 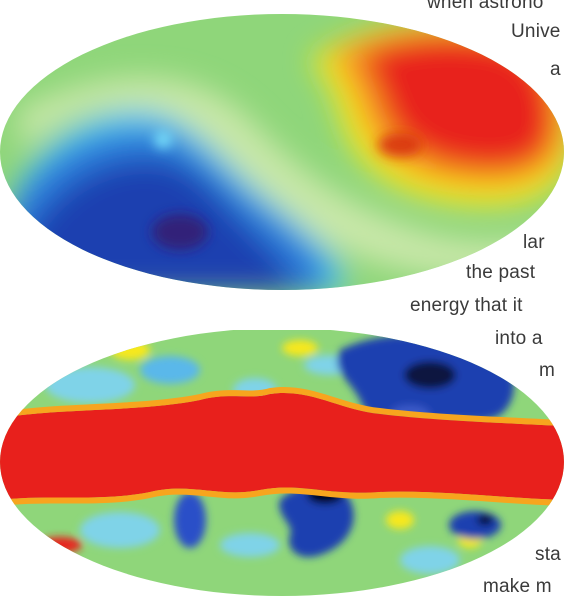 I want to click on text-fragment-10: make m, so click(x=517, y=586).